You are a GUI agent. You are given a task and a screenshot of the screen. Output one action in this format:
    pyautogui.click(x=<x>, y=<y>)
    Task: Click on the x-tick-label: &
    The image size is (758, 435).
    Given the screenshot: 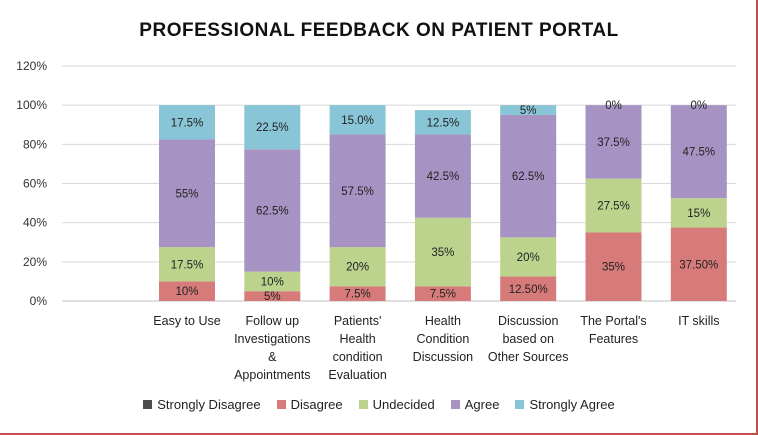 What is the action you would take?
    pyautogui.click(x=272, y=357)
    